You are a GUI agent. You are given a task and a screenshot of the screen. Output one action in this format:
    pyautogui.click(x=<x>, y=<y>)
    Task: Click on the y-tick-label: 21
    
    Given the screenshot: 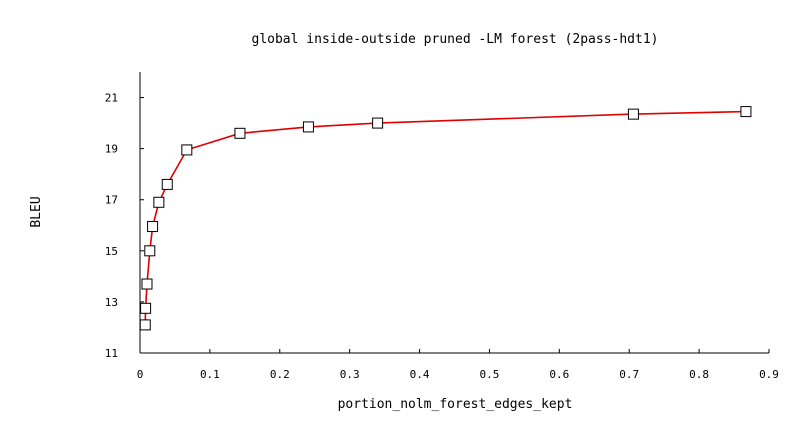 What is the action you would take?
    pyautogui.click(x=111, y=98)
    